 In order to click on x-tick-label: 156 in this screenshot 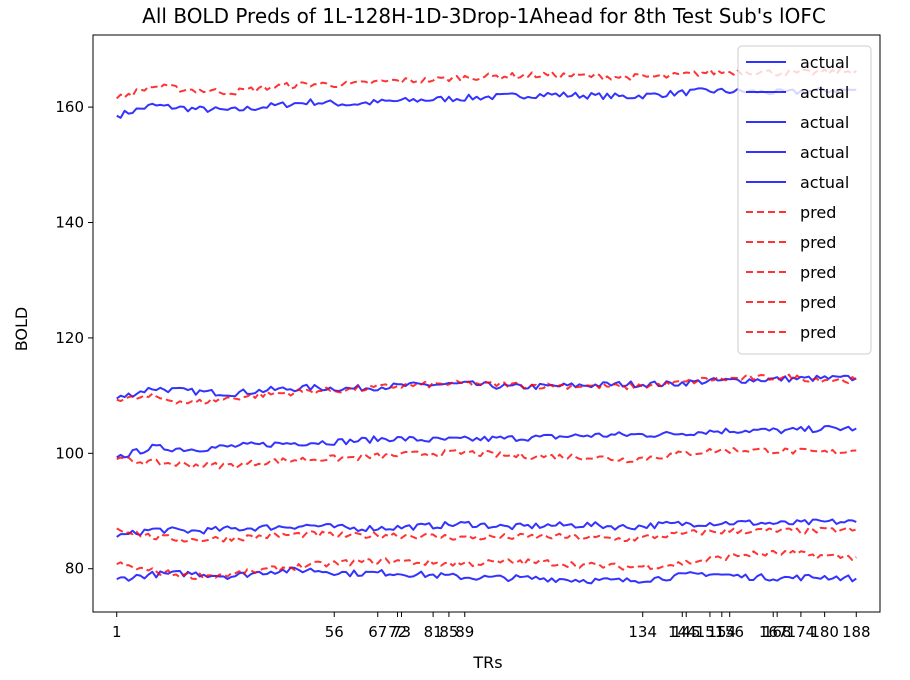, I will do `click(729, 632)`.